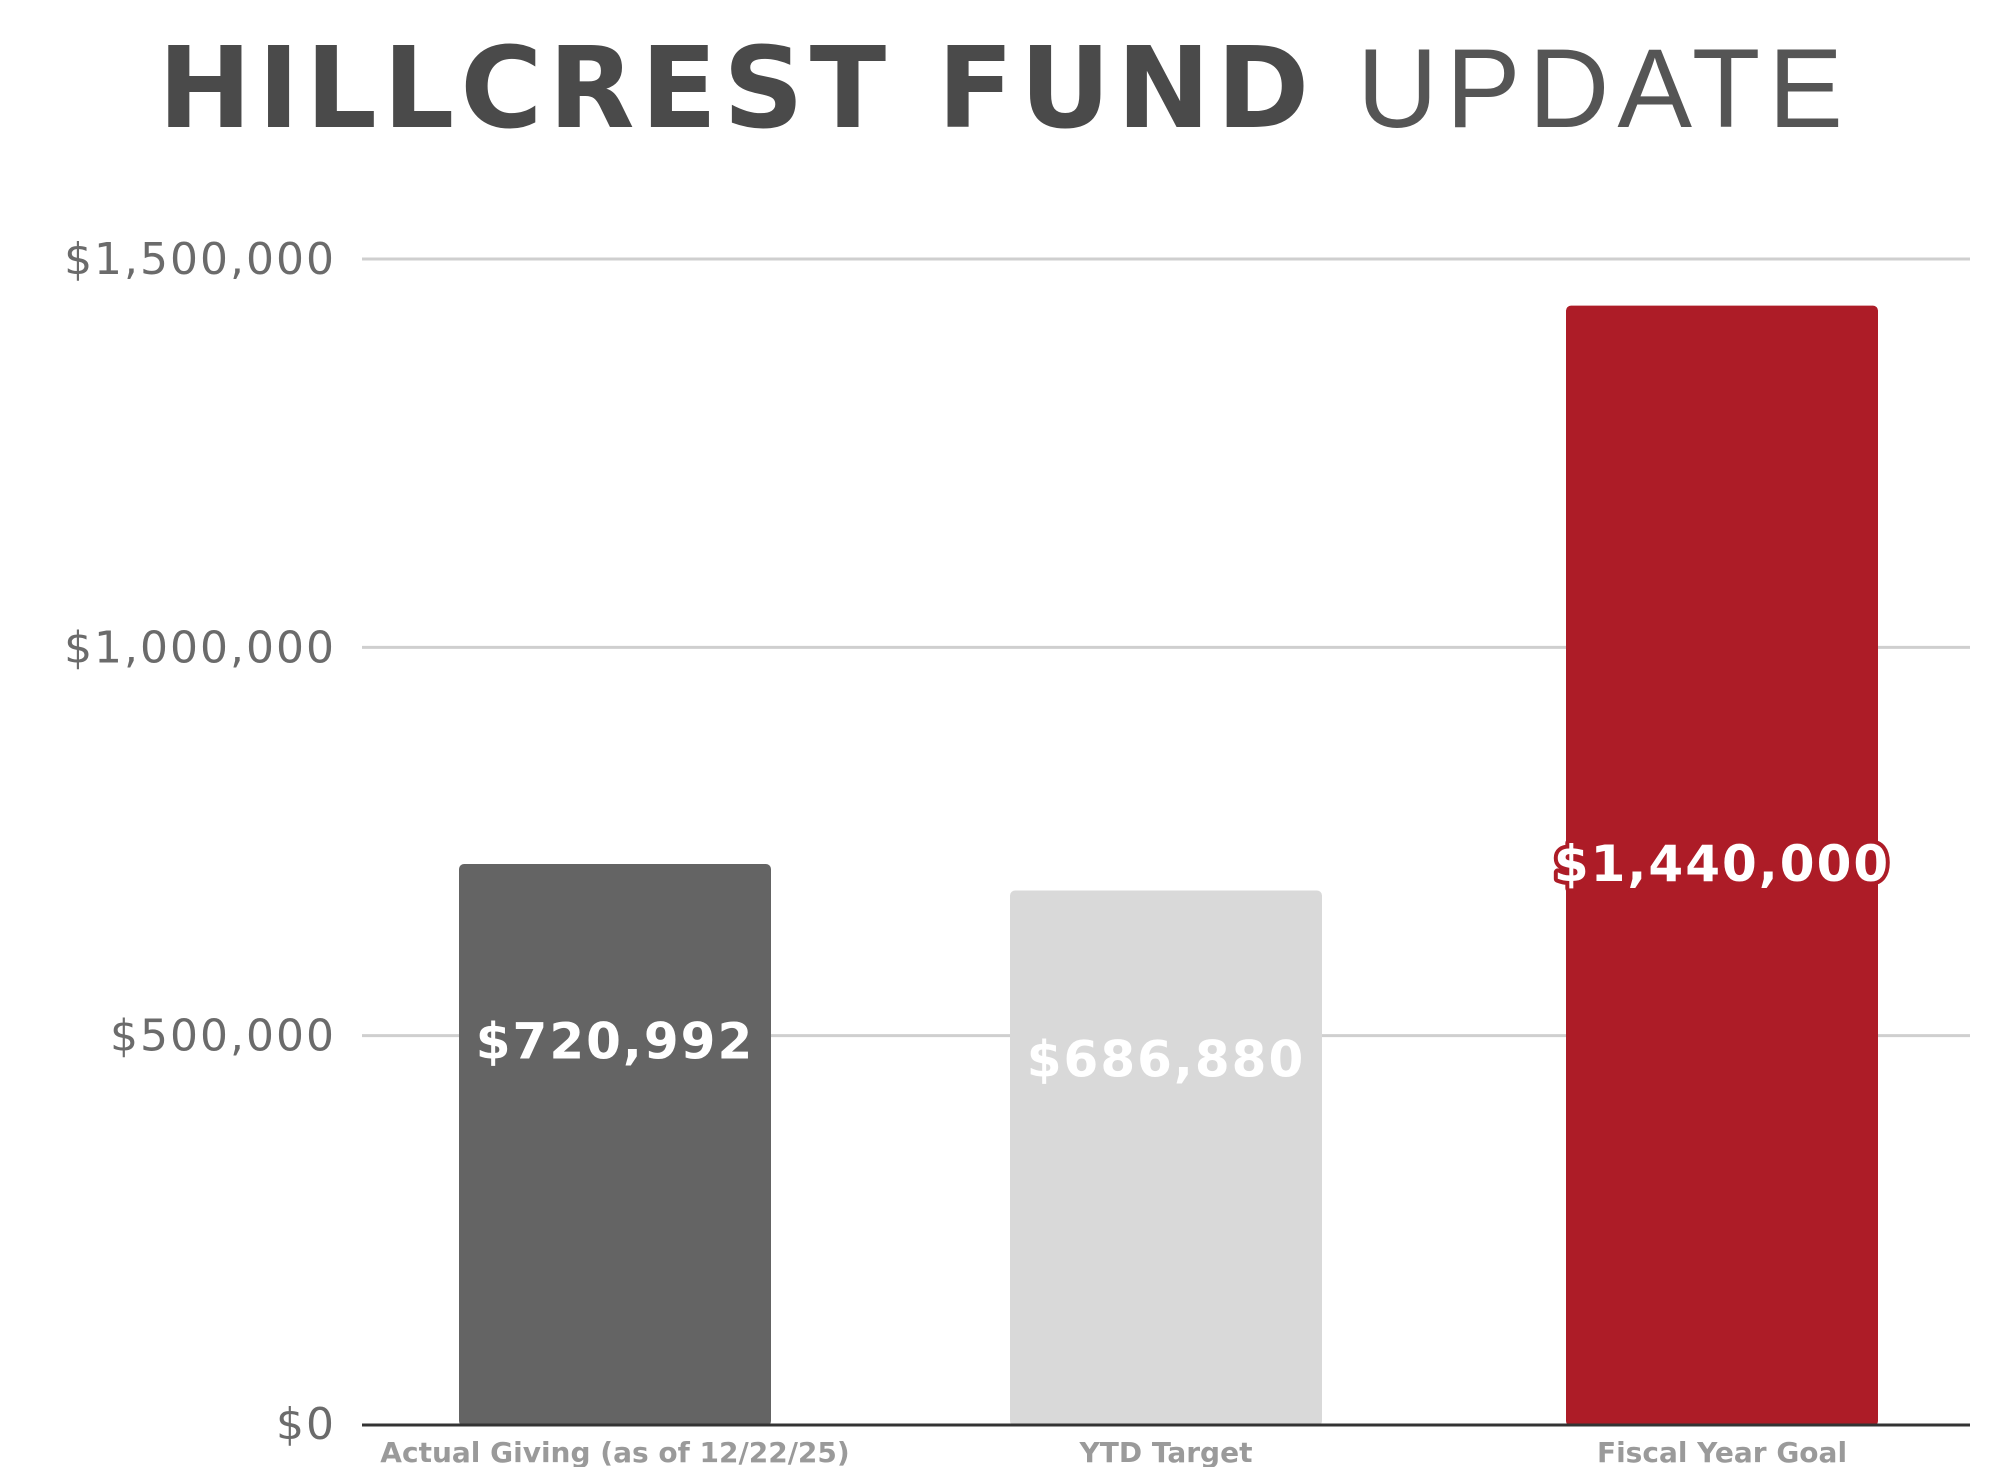  What do you see at coordinates (223, 1036) in the screenshot?
I see `y-tick-label: $500,000` at bounding box center [223, 1036].